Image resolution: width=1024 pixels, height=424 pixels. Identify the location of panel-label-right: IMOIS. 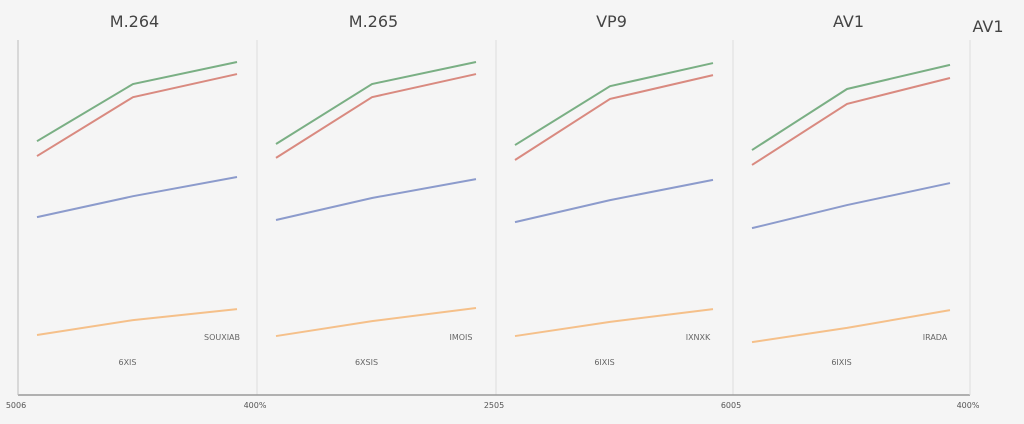
(461, 337).